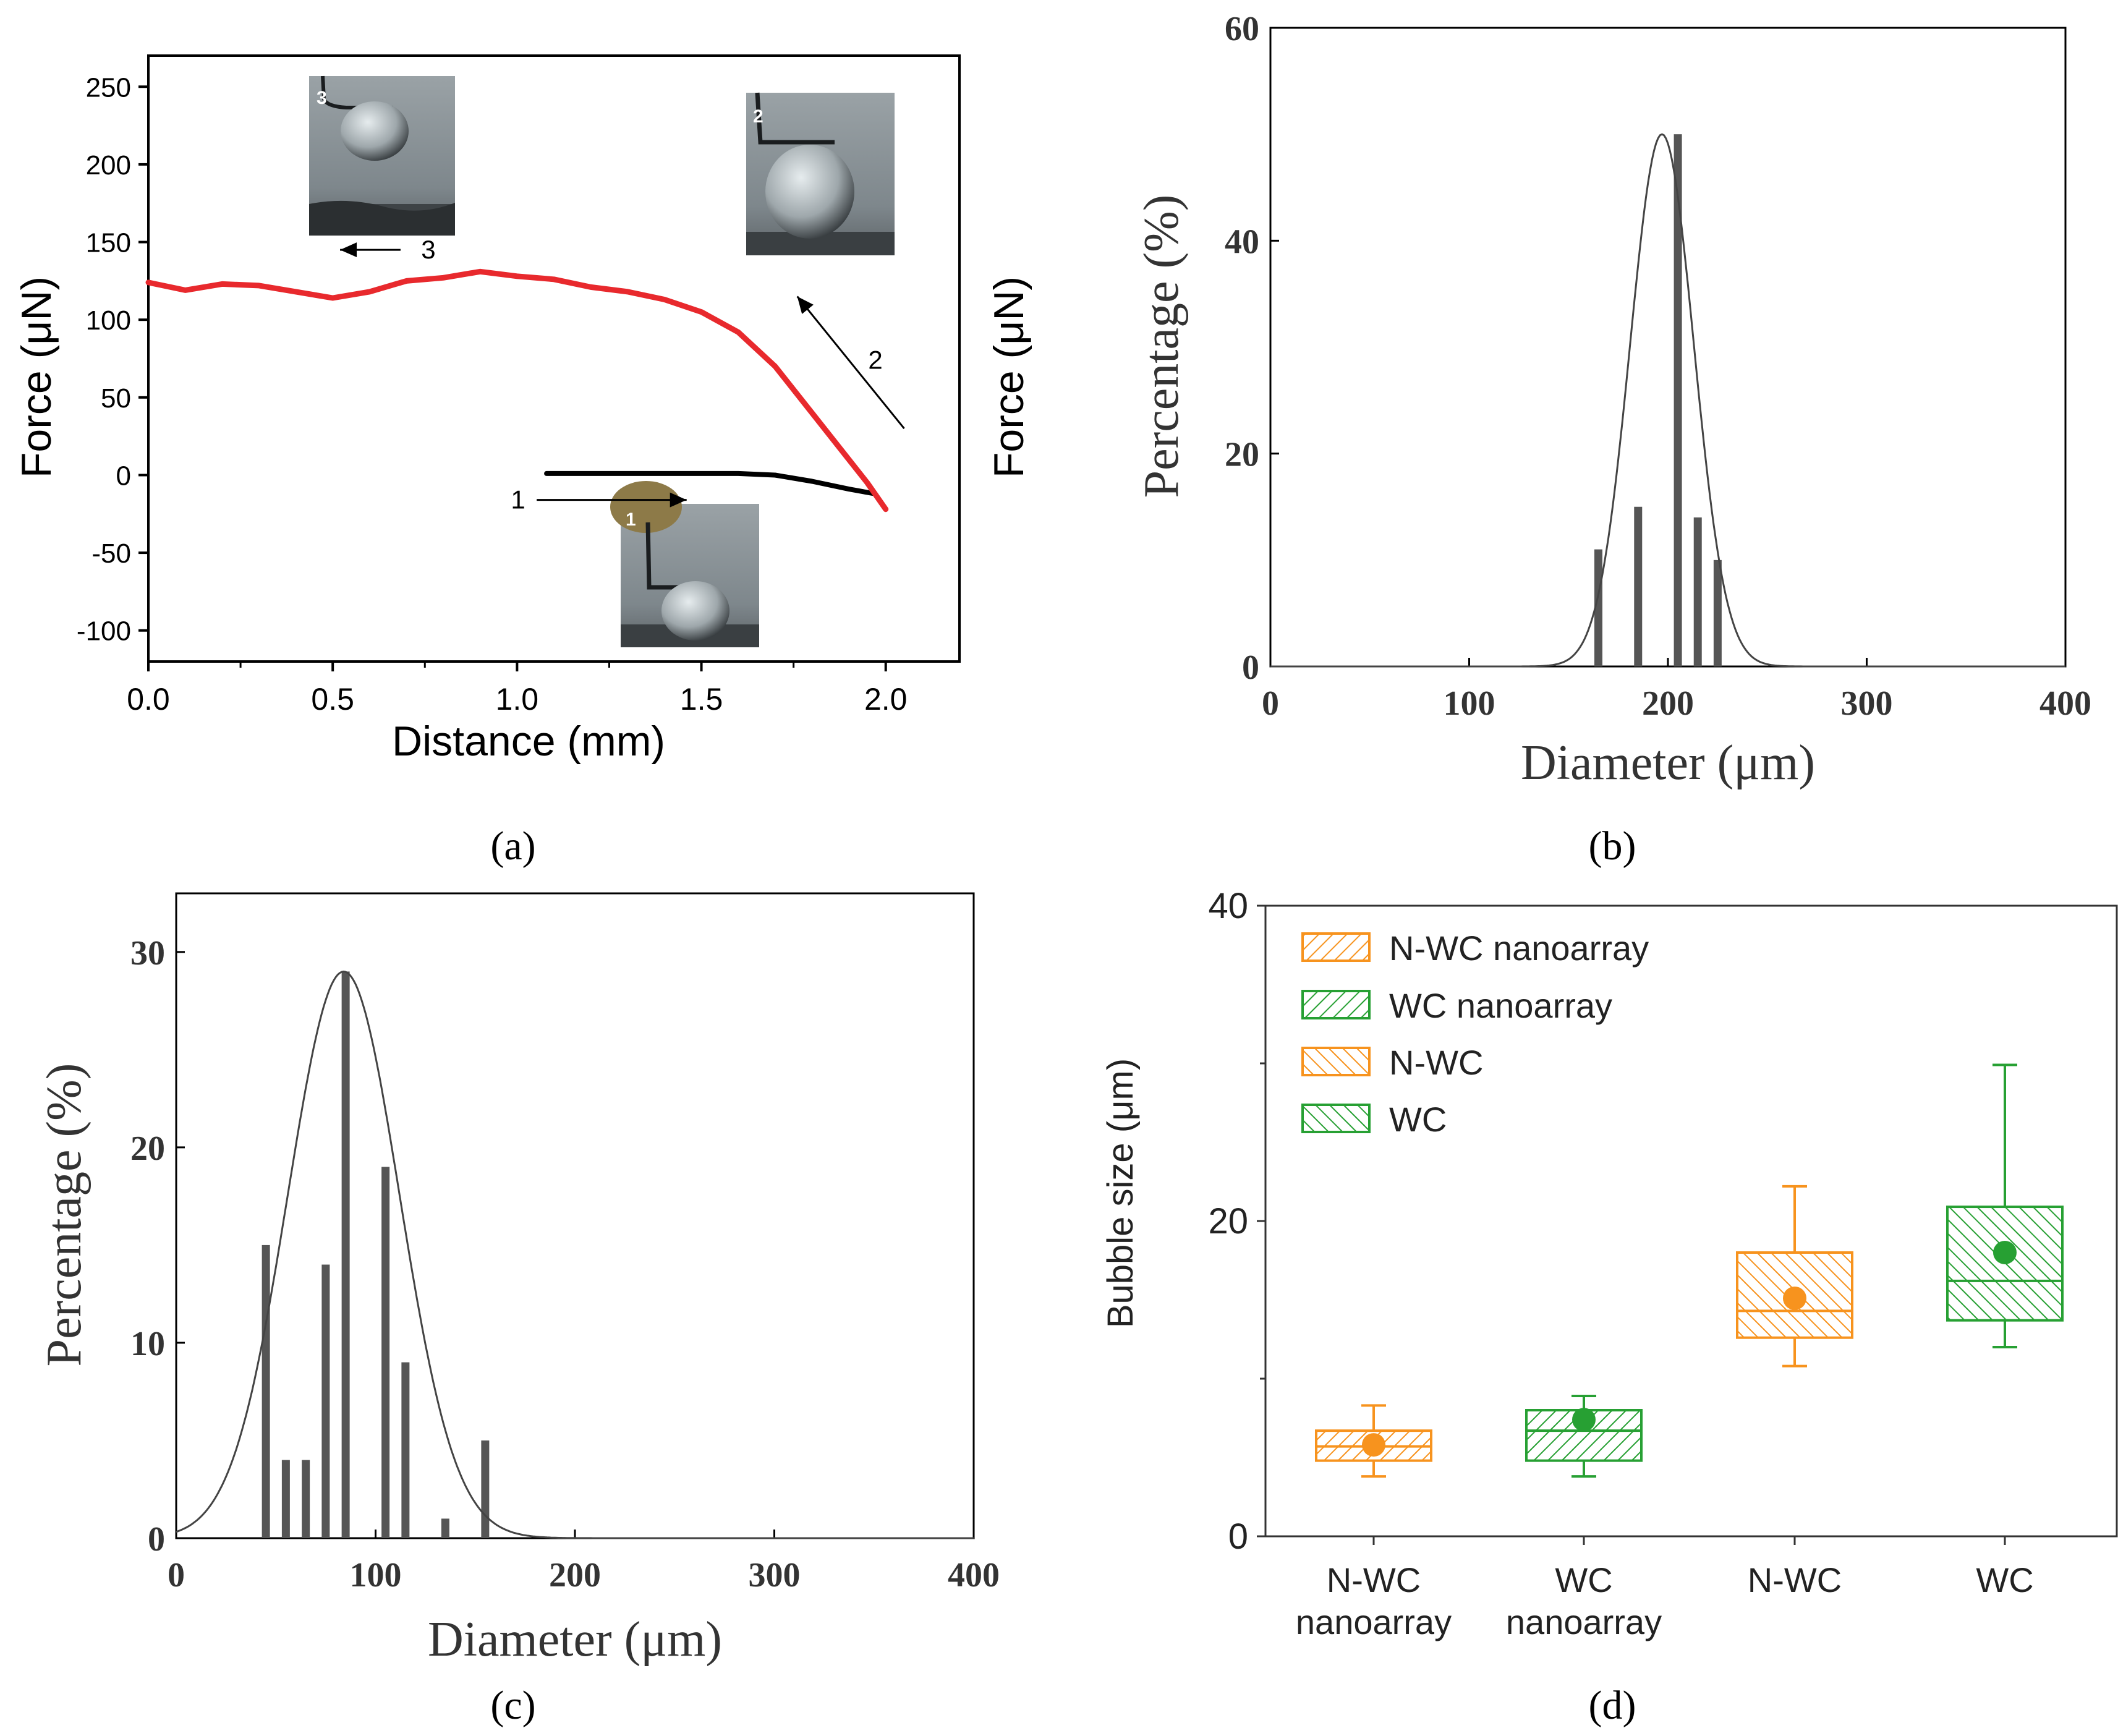 The width and height of the screenshot is (2118, 1736). I want to click on panel-b-xlabel: Diameter (μm), so click(1668, 763).